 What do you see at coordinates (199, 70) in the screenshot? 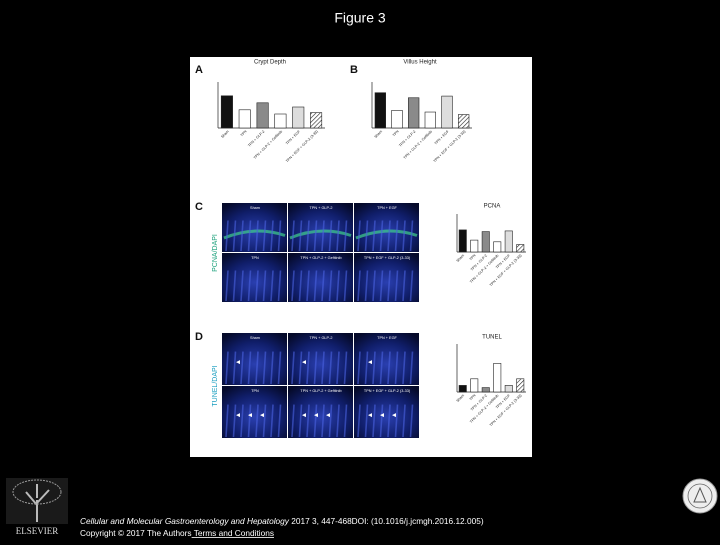
I see `panel-letter: A` at bounding box center [199, 70].